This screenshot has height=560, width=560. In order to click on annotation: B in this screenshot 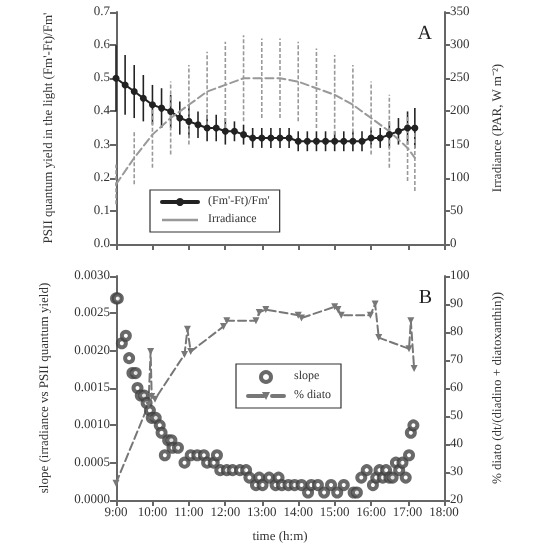, I will do `click(425, 298)`.